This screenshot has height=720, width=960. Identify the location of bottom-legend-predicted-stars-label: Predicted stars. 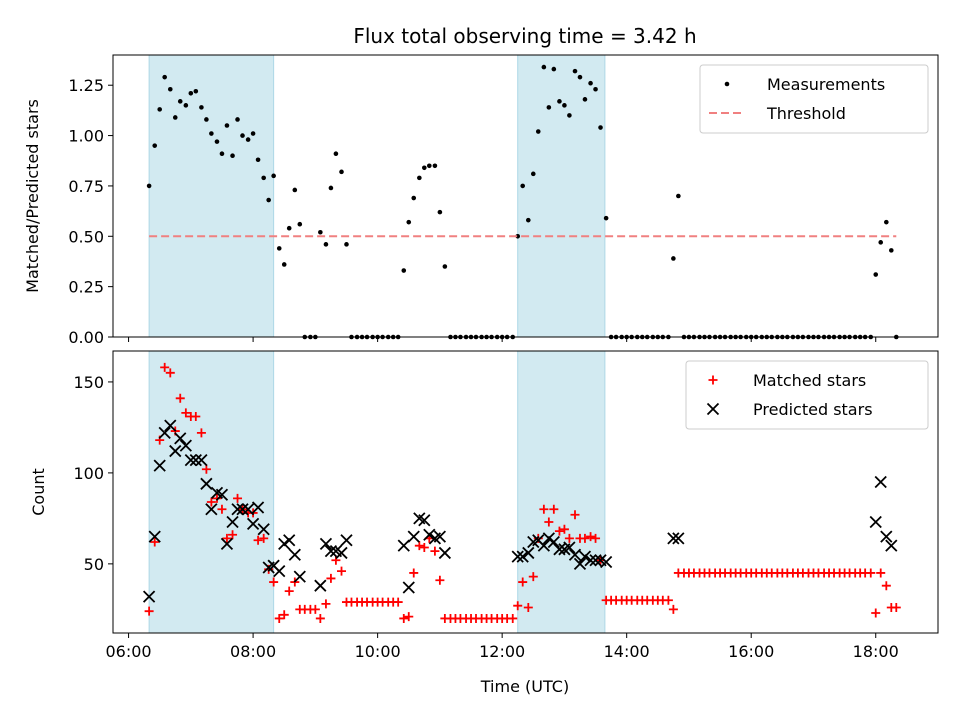
(813, 409).